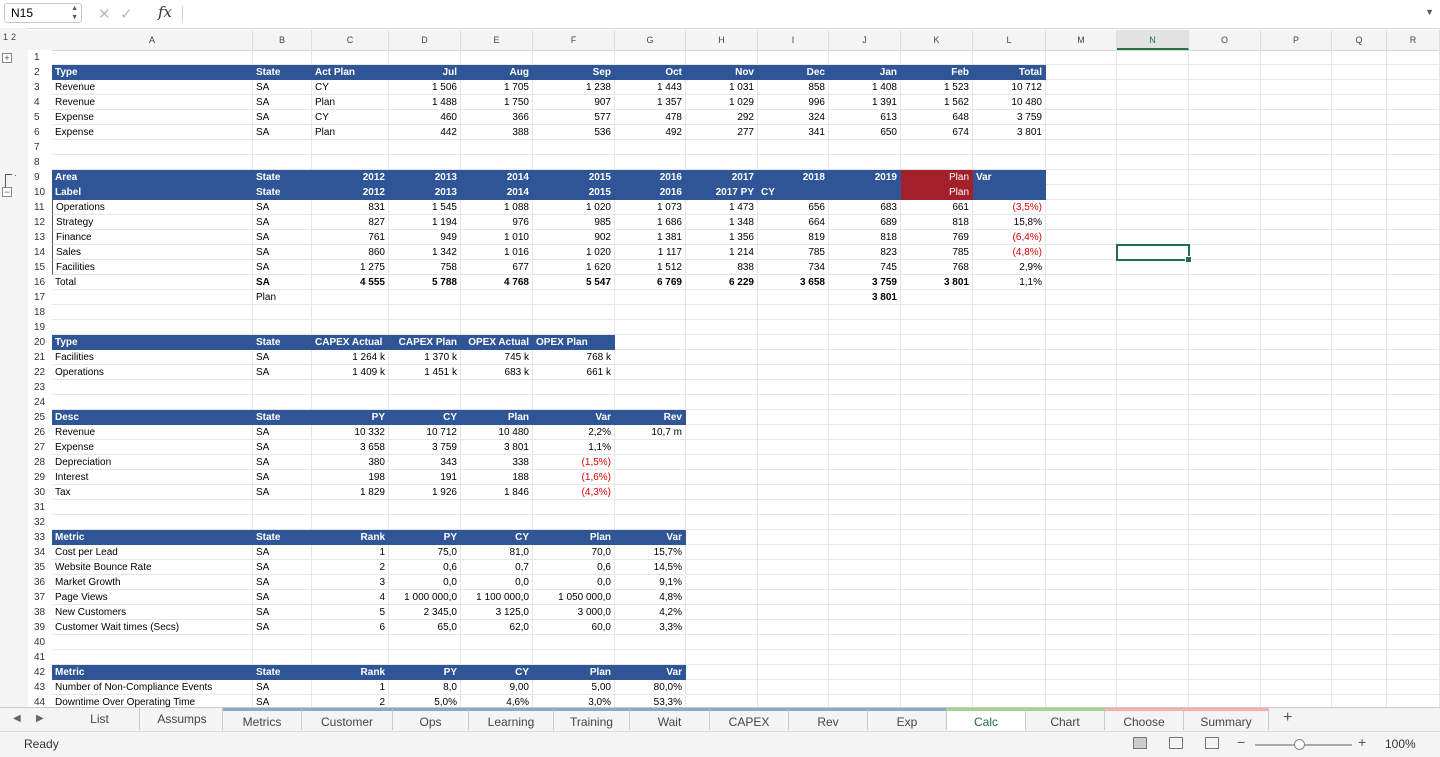  I want to click on cell-i13: 819, so click(793, 237).